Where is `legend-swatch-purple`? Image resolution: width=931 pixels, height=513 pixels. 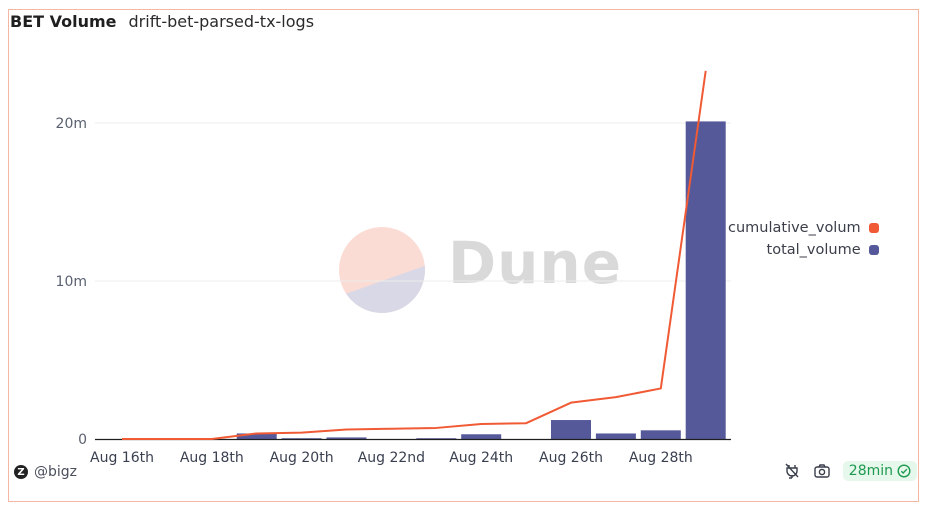 legend-swatch-purple is located at coordinates (873, 250).